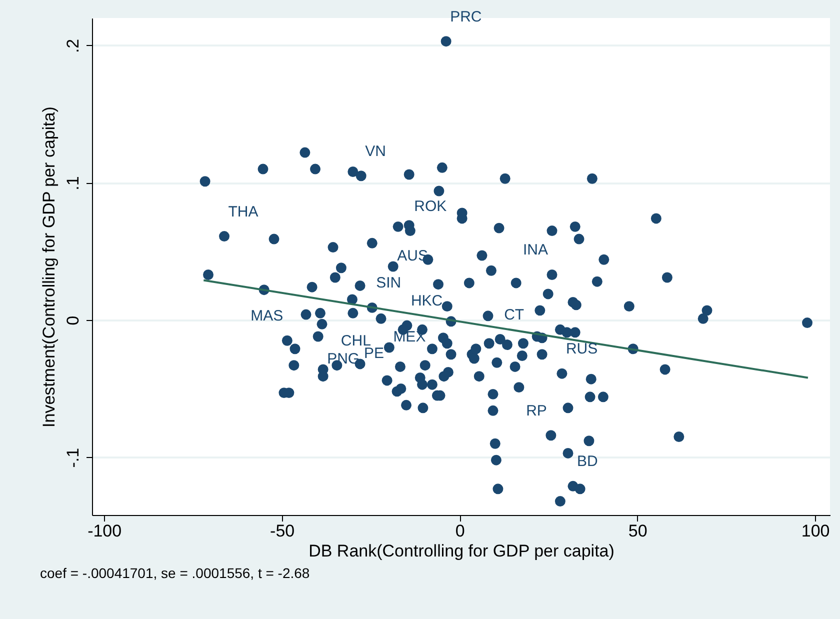  Describe the element at coordinates (536, 411) in the screenshot. I see `annotation: RP` at that location.